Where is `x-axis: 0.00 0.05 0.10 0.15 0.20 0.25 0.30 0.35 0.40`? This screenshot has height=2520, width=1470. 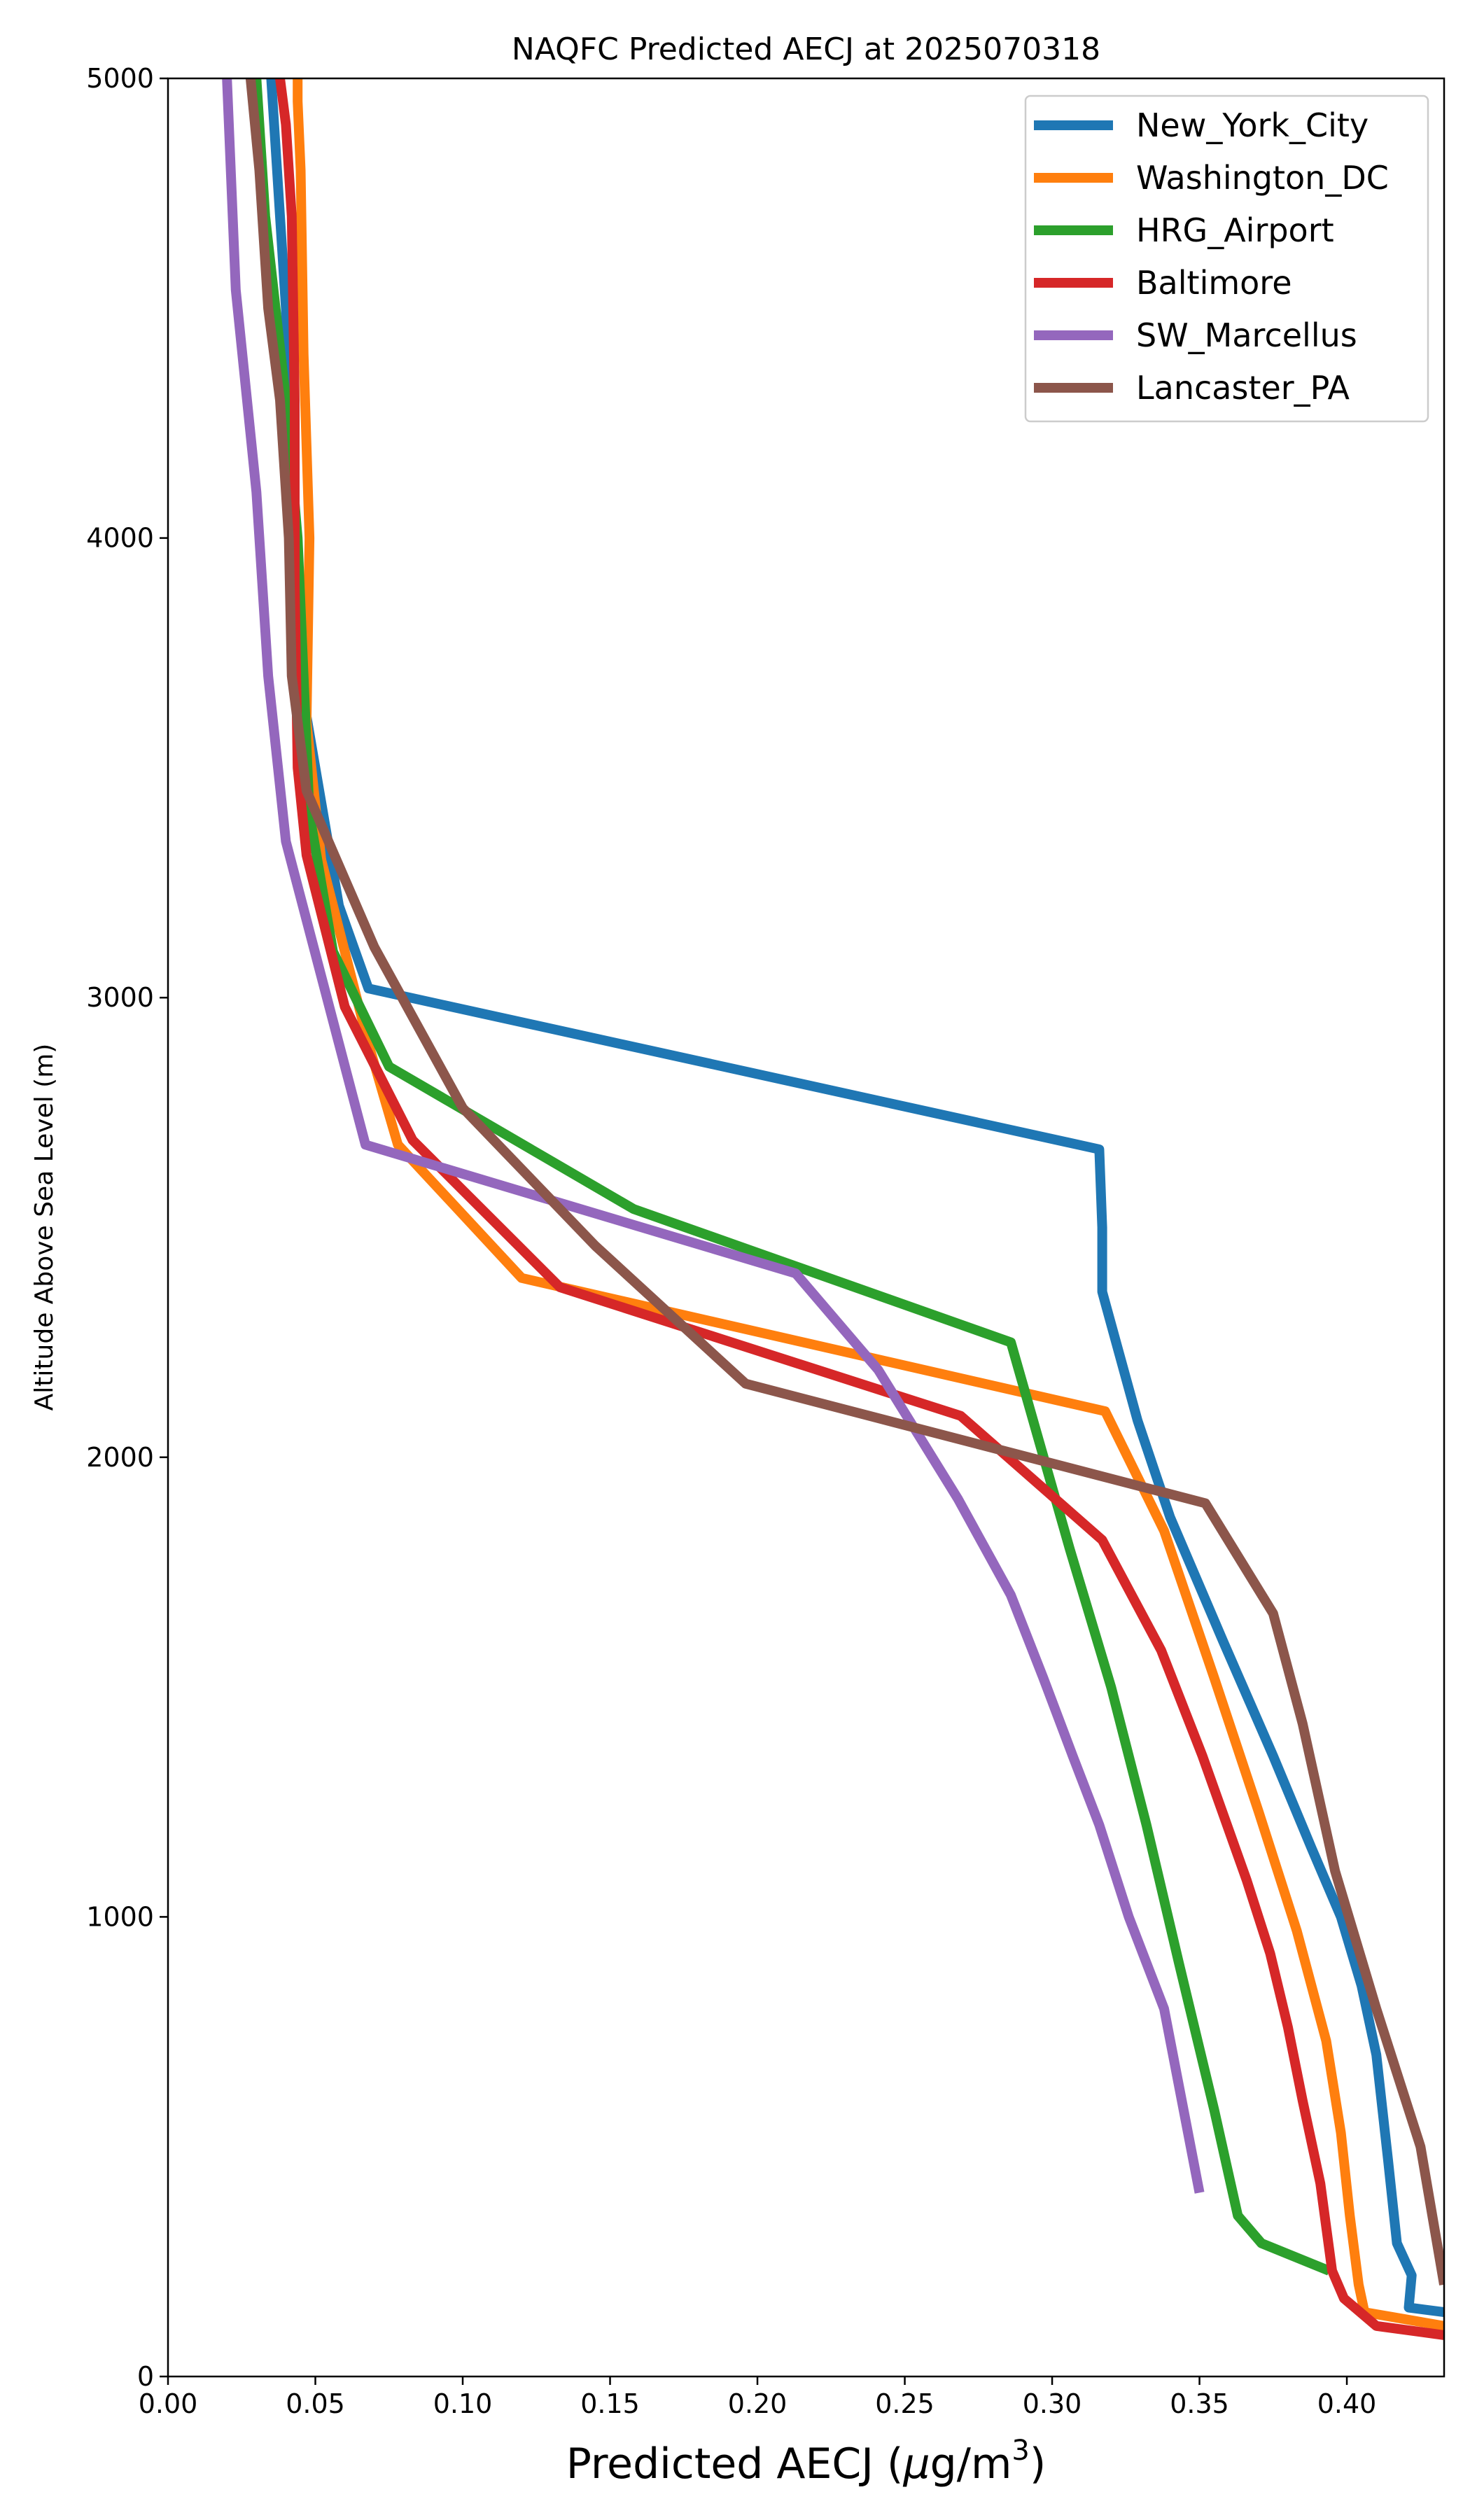
x-axis: 0.00 0.05 0.10 0.15 0.20 0.25 0.30 0.35 0.40 is located at coordinates (758, 2397).